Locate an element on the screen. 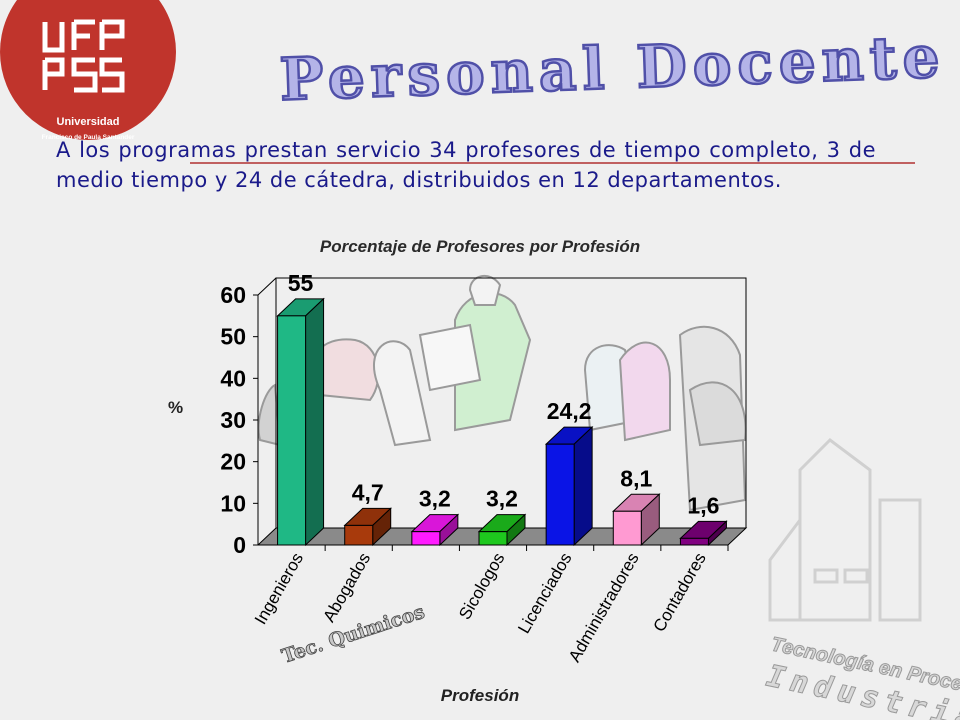  y-tick-label: 0 is located at coordinates (239, 545).